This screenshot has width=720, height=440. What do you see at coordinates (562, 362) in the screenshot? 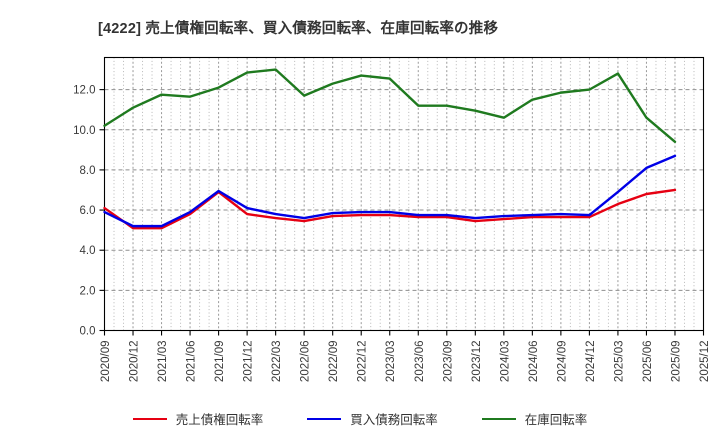
I see `x-tick-label: 2024/09` at bounding box center [562, 362].